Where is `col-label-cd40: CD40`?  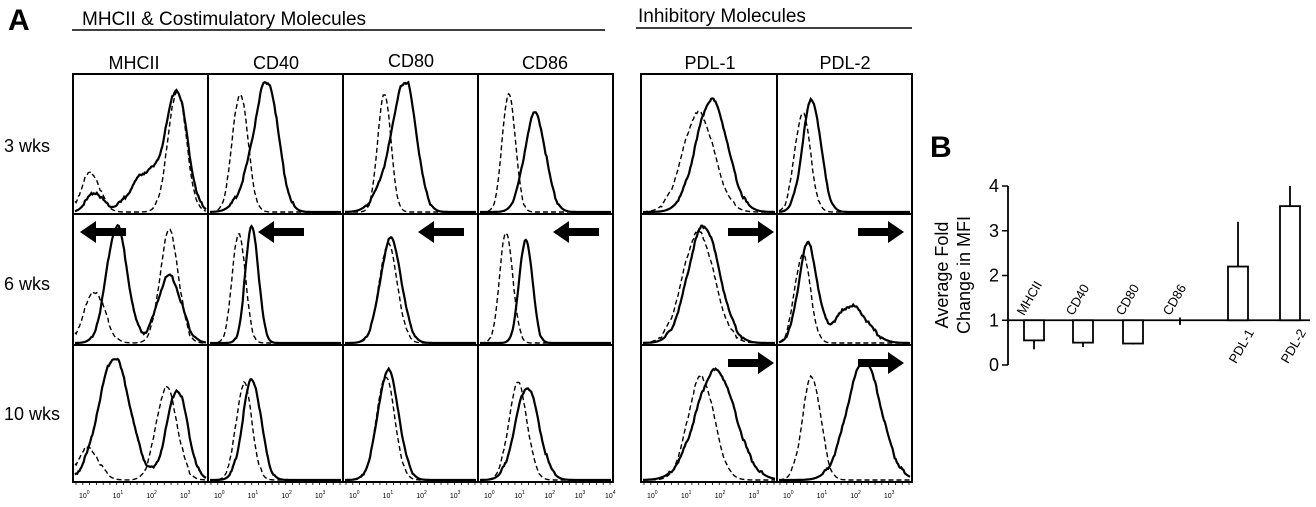 col-label-cd40: CD40 is located at coordinates (276, 63).